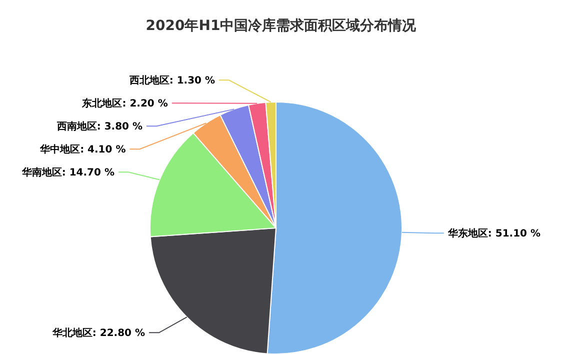  I want to click on slice-label: 东北地区: 2.20 %, so click(124, 104).